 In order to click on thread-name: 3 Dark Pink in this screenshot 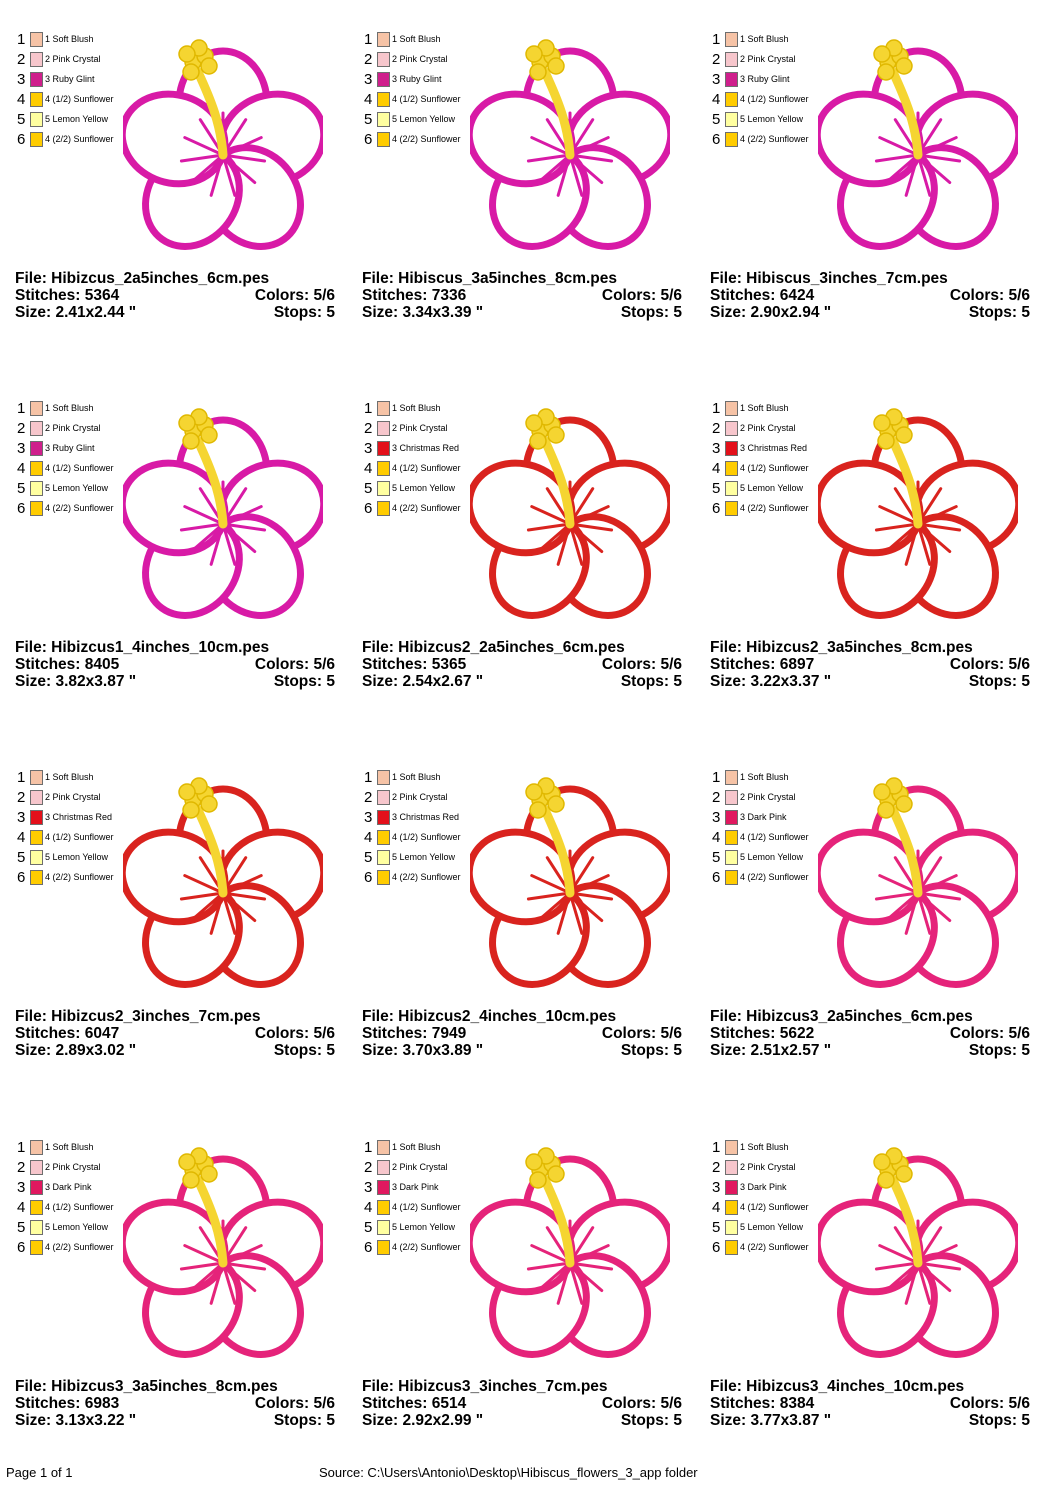, I will do `click(763, 1187)`.